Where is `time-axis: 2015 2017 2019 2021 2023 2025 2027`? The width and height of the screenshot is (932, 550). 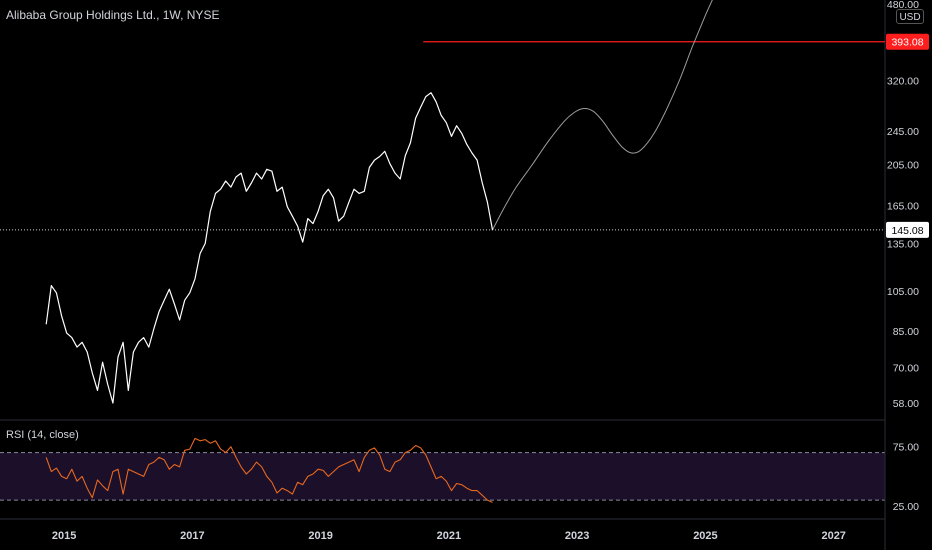
time-axis: 2015 2017 2019 2021 2023 2025 2027 is located at coordinates (449, 536).